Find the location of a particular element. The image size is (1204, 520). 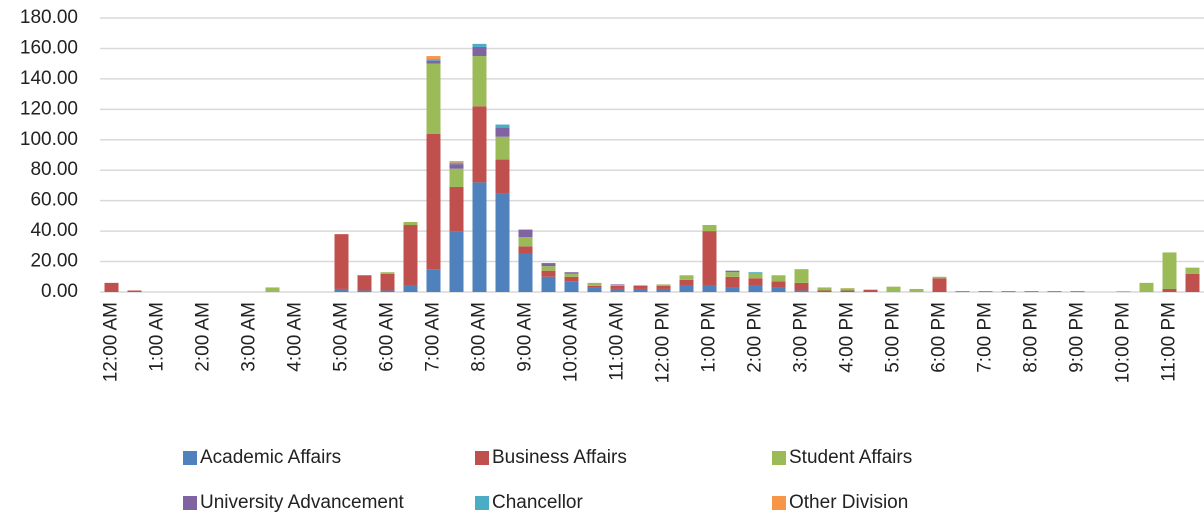

x-tick-label: 11:00 PM is located at coordinates (1169, 342).